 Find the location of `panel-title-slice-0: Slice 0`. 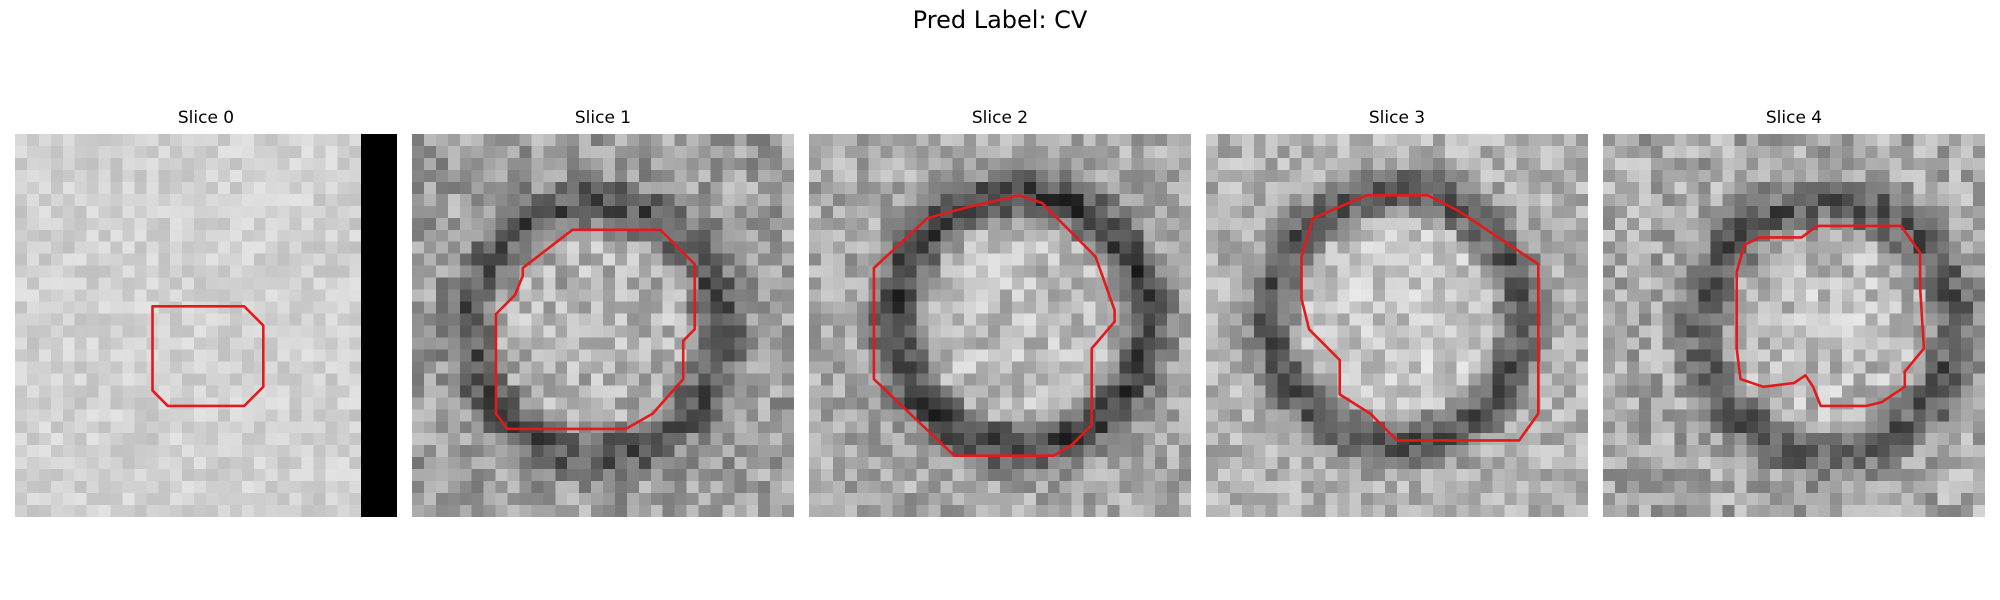

panel-title-slice-0: Slice 0 is located at coordinates (206, 118).